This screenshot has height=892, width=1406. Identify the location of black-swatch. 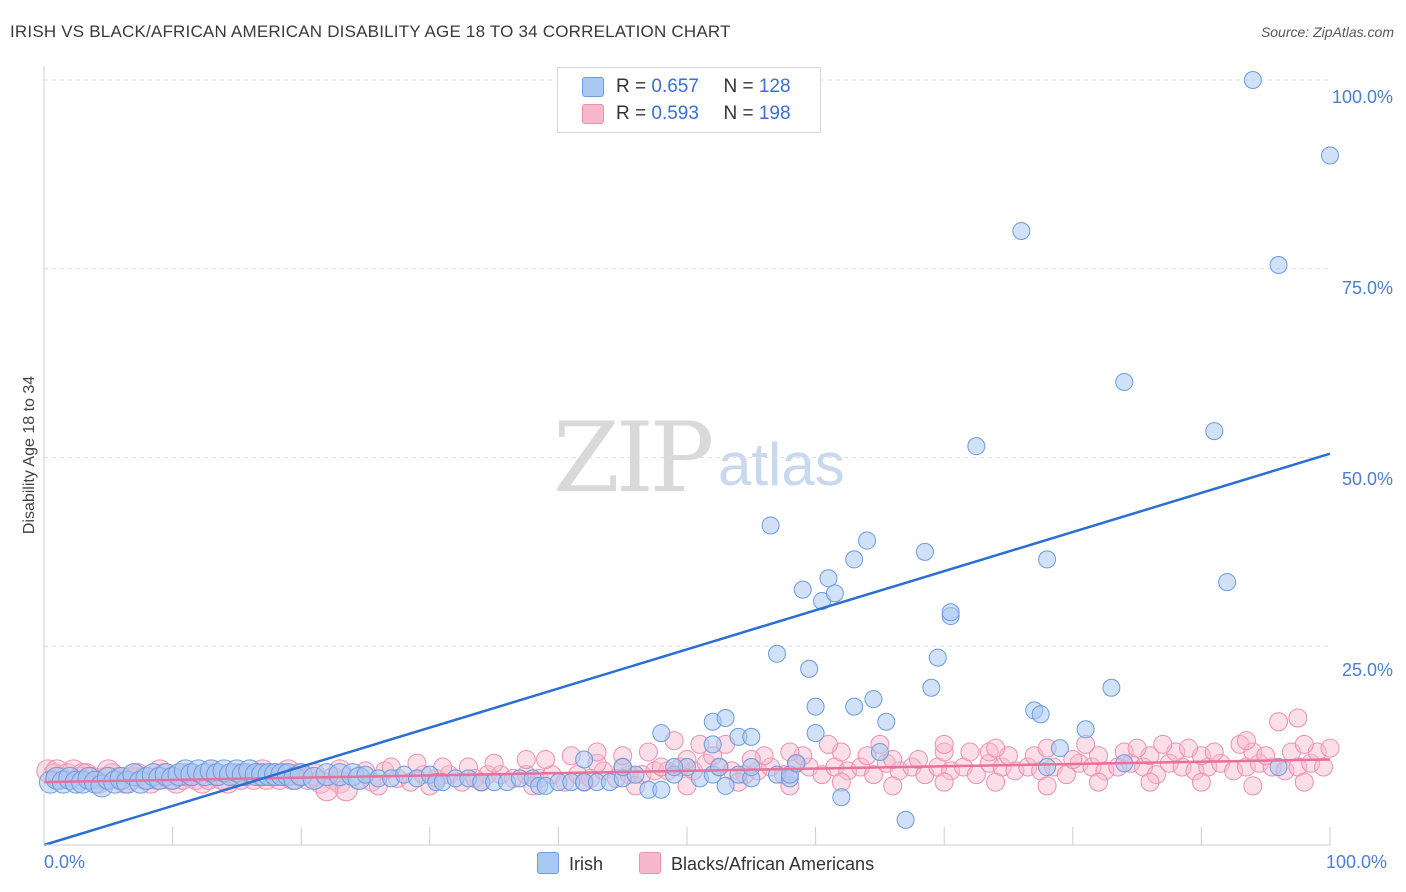
(593, 114).